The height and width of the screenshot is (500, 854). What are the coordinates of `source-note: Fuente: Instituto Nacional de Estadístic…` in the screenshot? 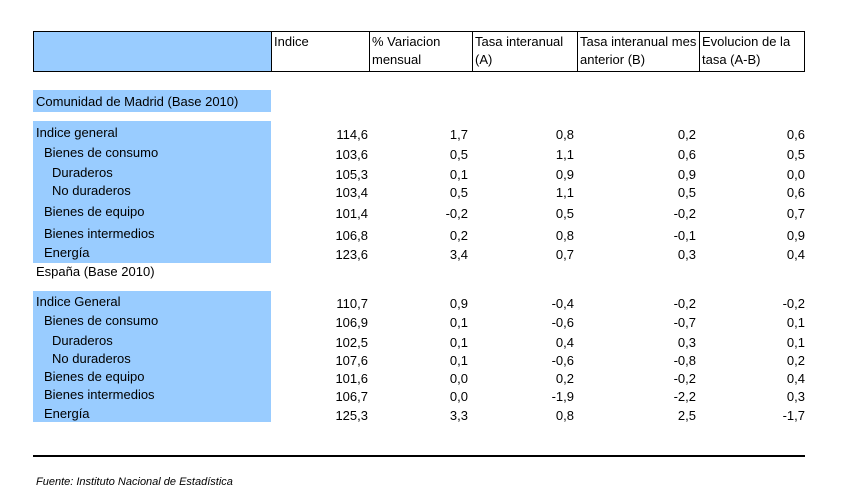 It's located at (134, 482).